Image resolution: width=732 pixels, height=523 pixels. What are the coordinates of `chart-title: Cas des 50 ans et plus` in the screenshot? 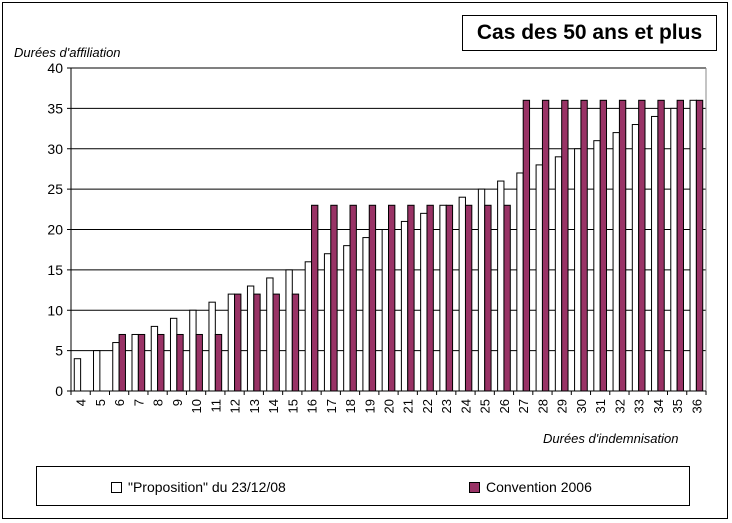 It's located at (589, 33).